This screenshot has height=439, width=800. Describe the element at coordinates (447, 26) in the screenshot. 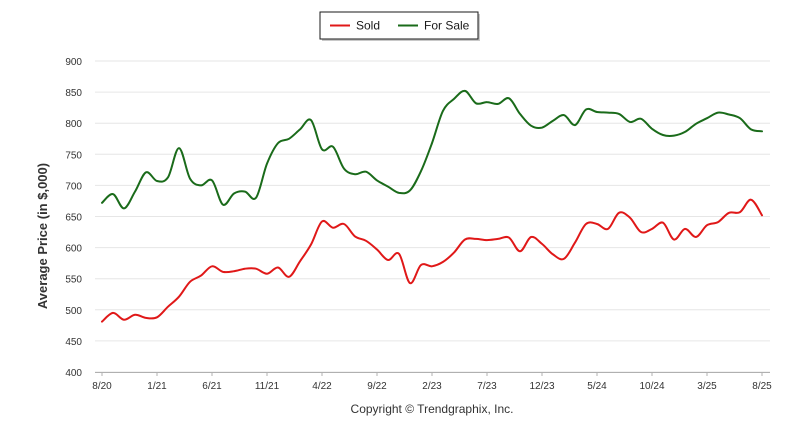

I see `legend-label-for-sale: For Sale` at that location.